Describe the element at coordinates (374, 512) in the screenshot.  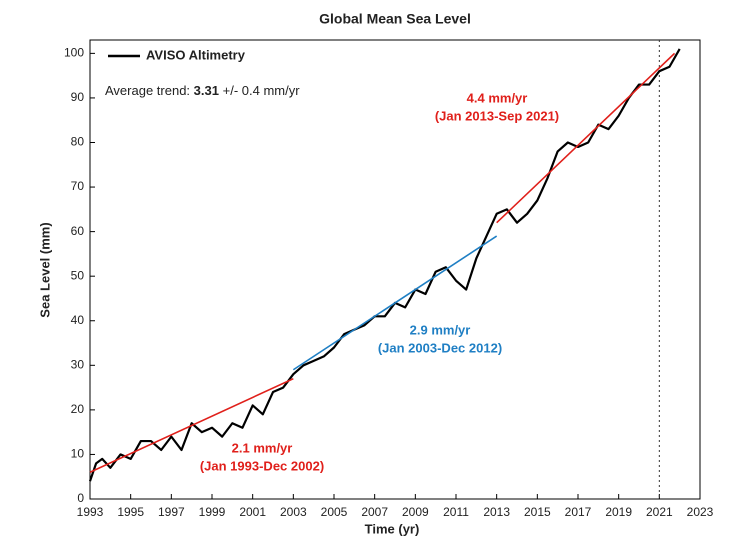
I see `x-tick-label: 2007` at that location.